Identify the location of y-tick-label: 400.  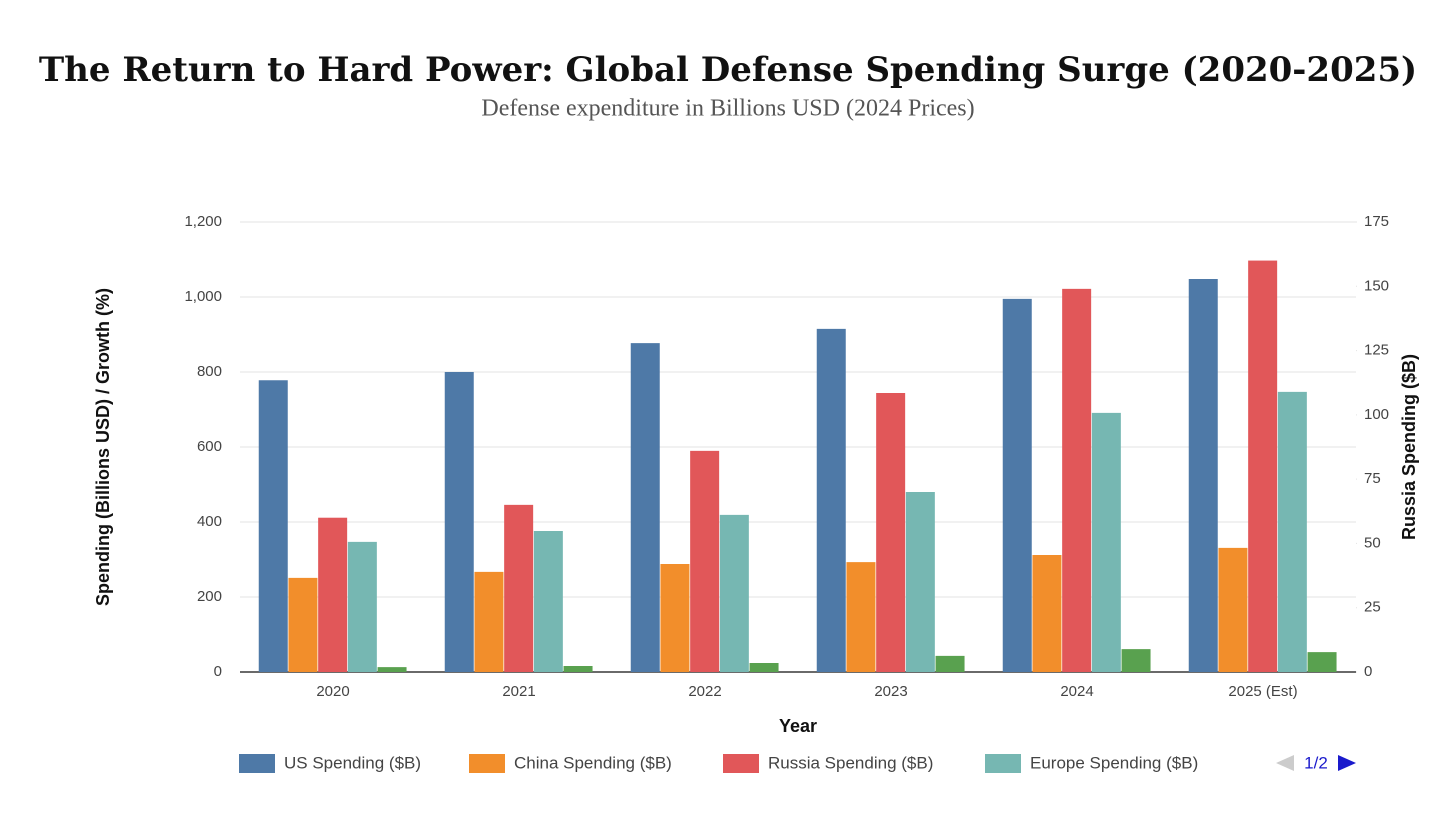
(209, 521).